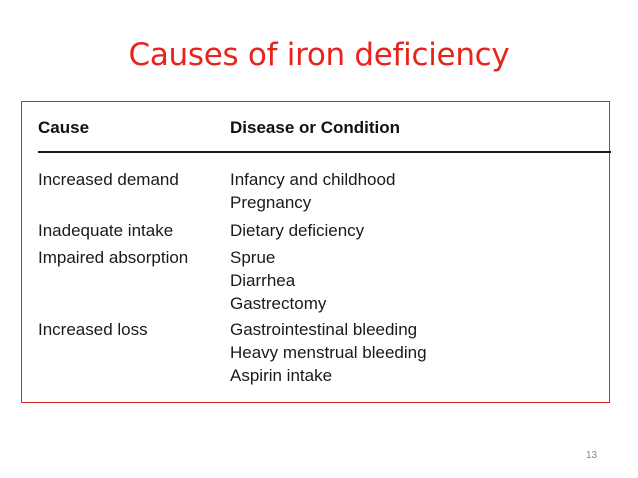  Describe the element at coordinates (64, 127) in the screenshot. I see `header-cause: Cause` at that location.